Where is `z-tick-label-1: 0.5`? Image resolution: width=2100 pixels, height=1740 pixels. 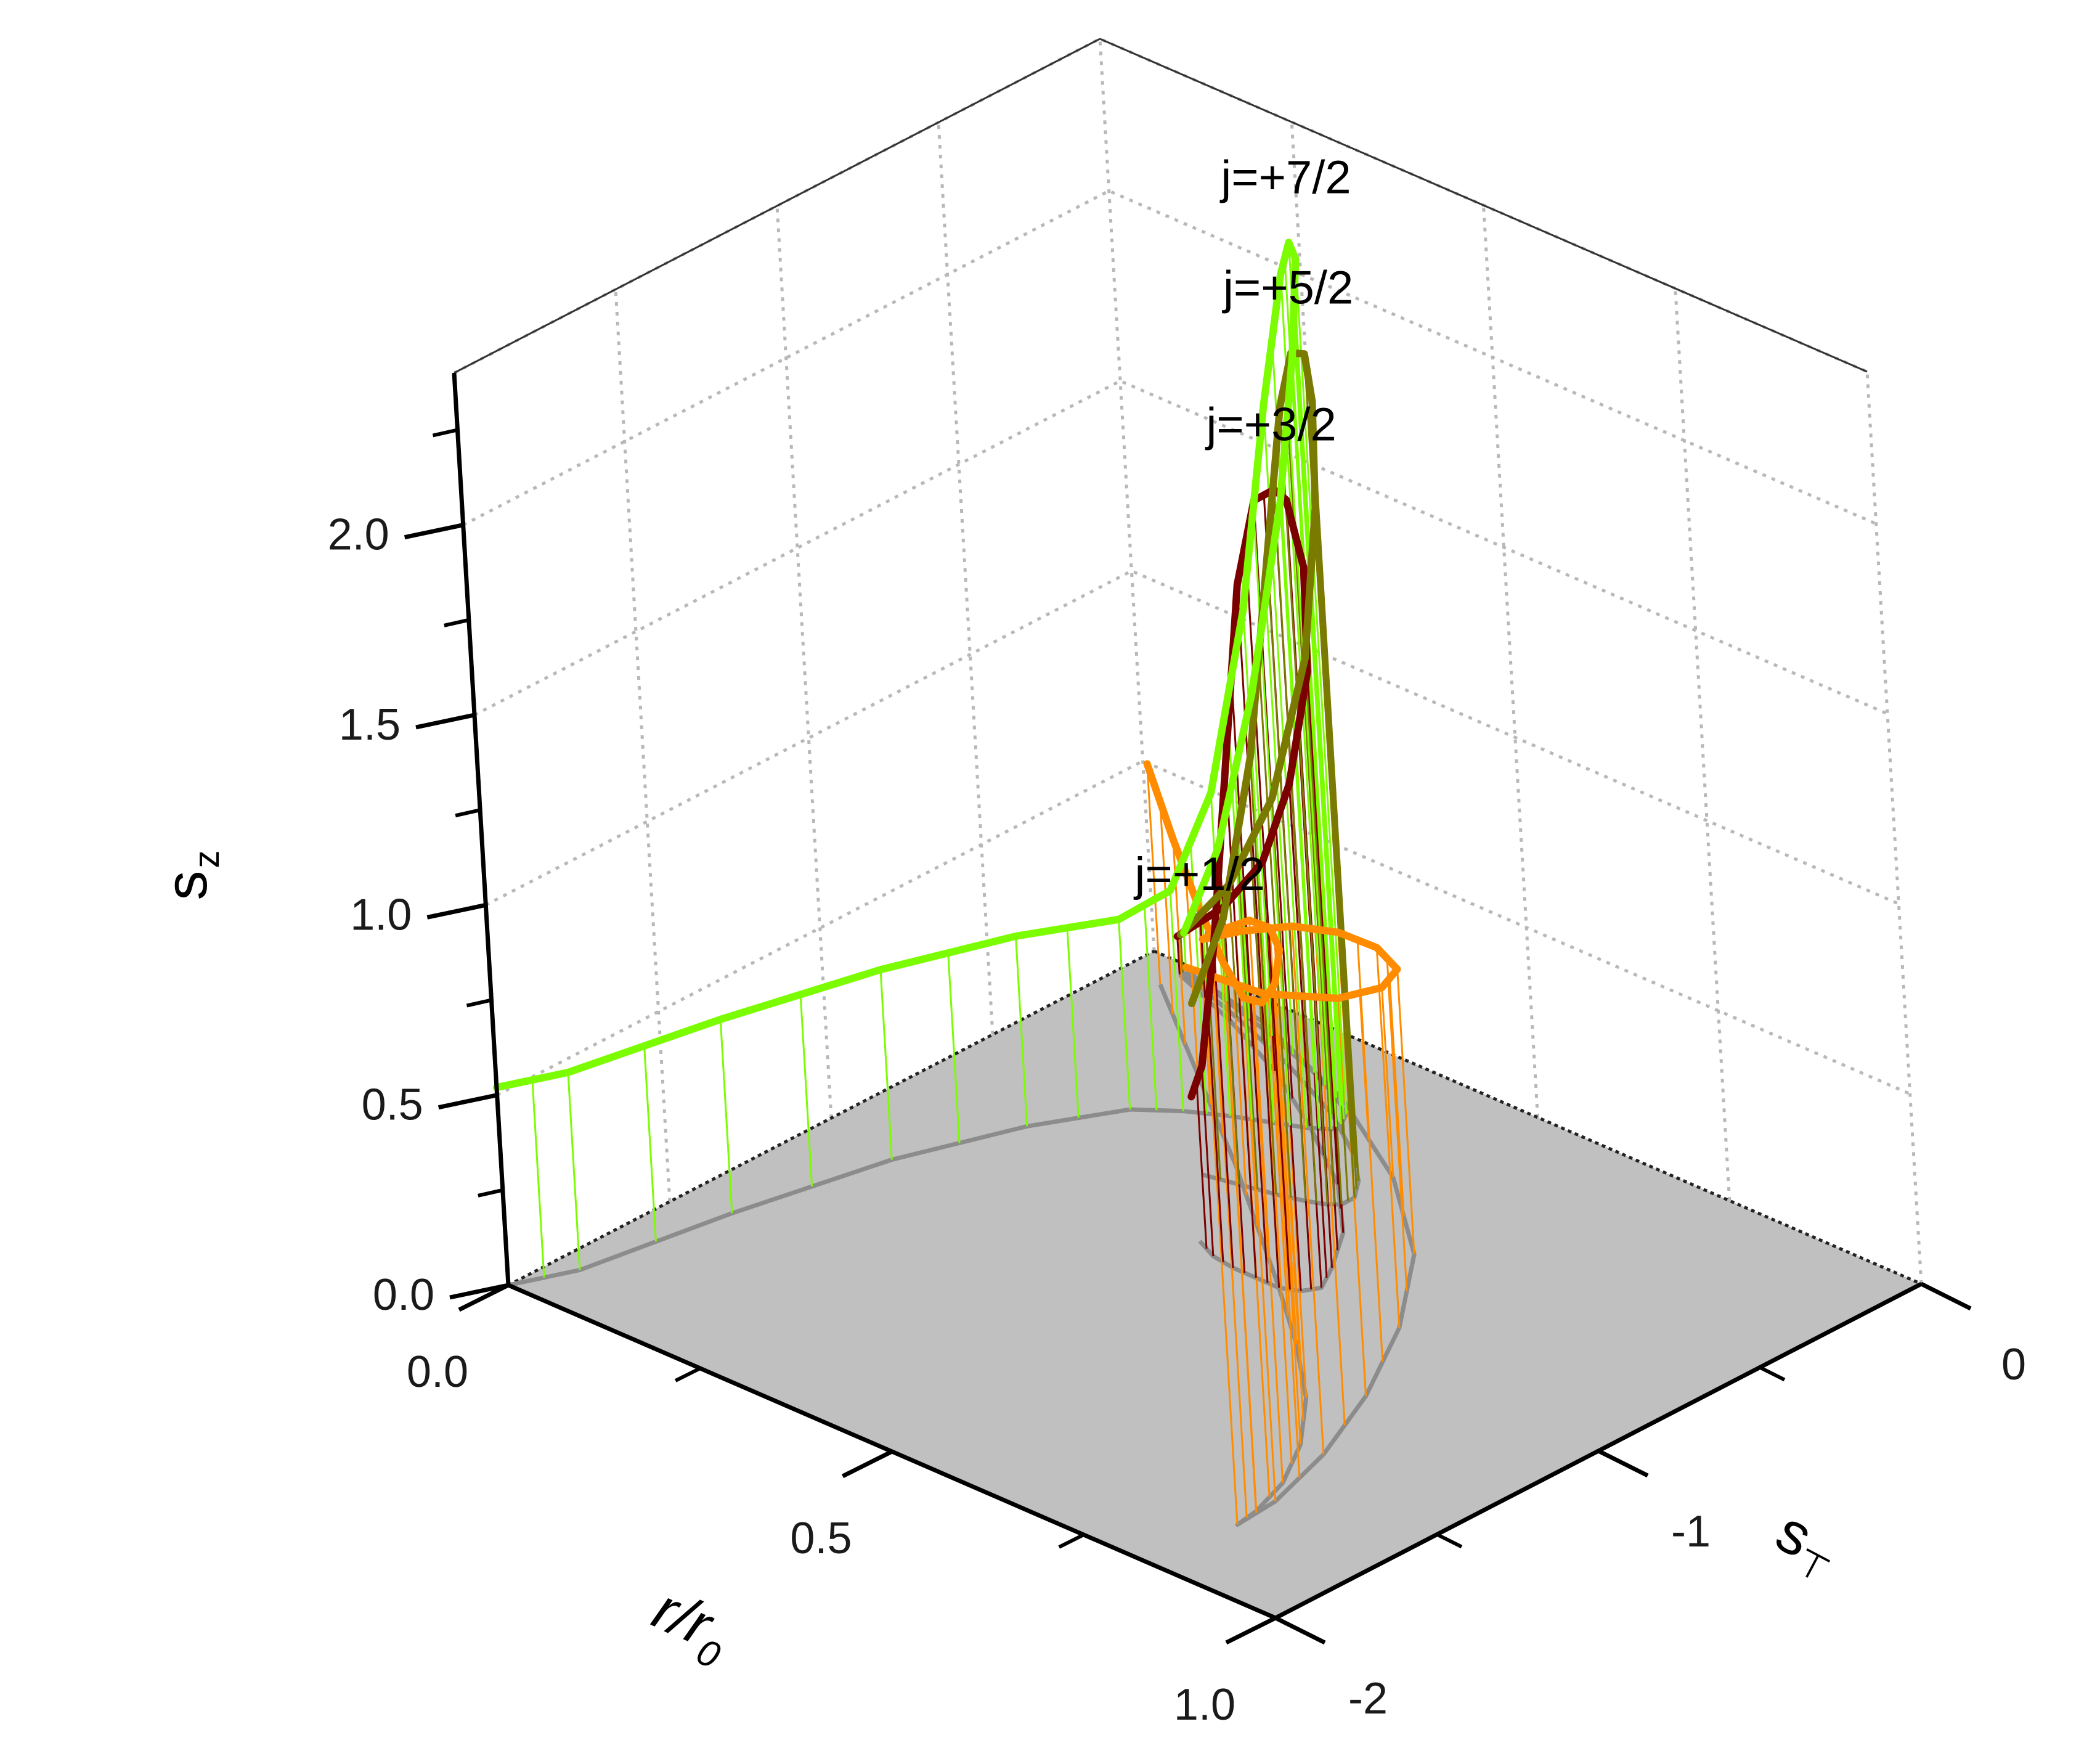
z-tick-label-1: 0.5 is located at coordinates (392, 1105).